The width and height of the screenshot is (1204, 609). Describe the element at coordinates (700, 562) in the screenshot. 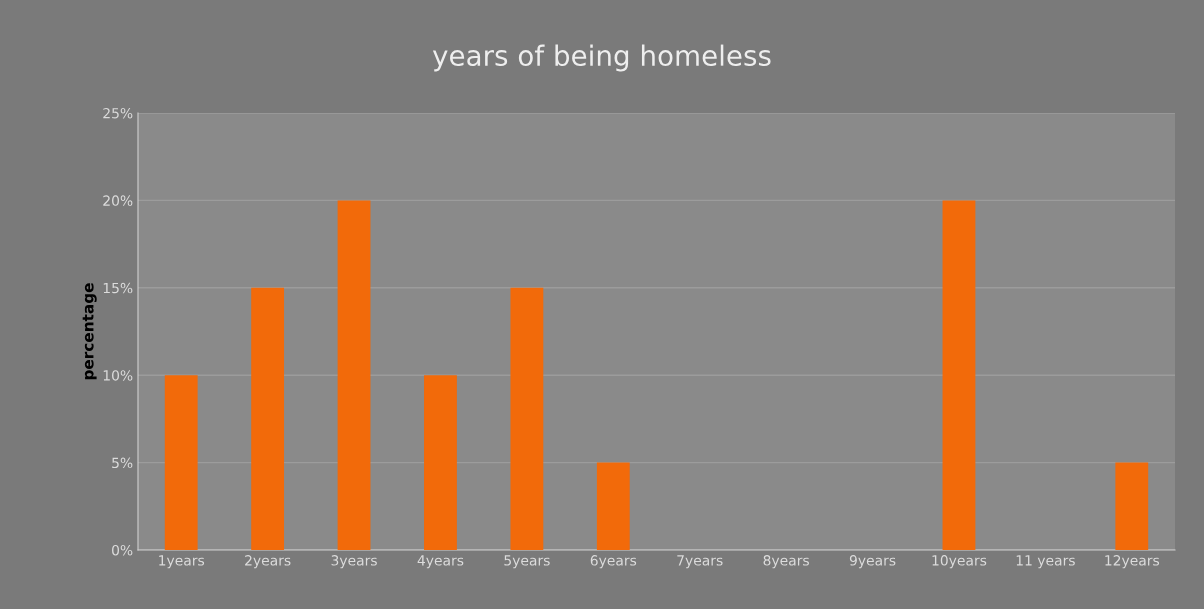

I see `x-tick-label: 7years` at that location.